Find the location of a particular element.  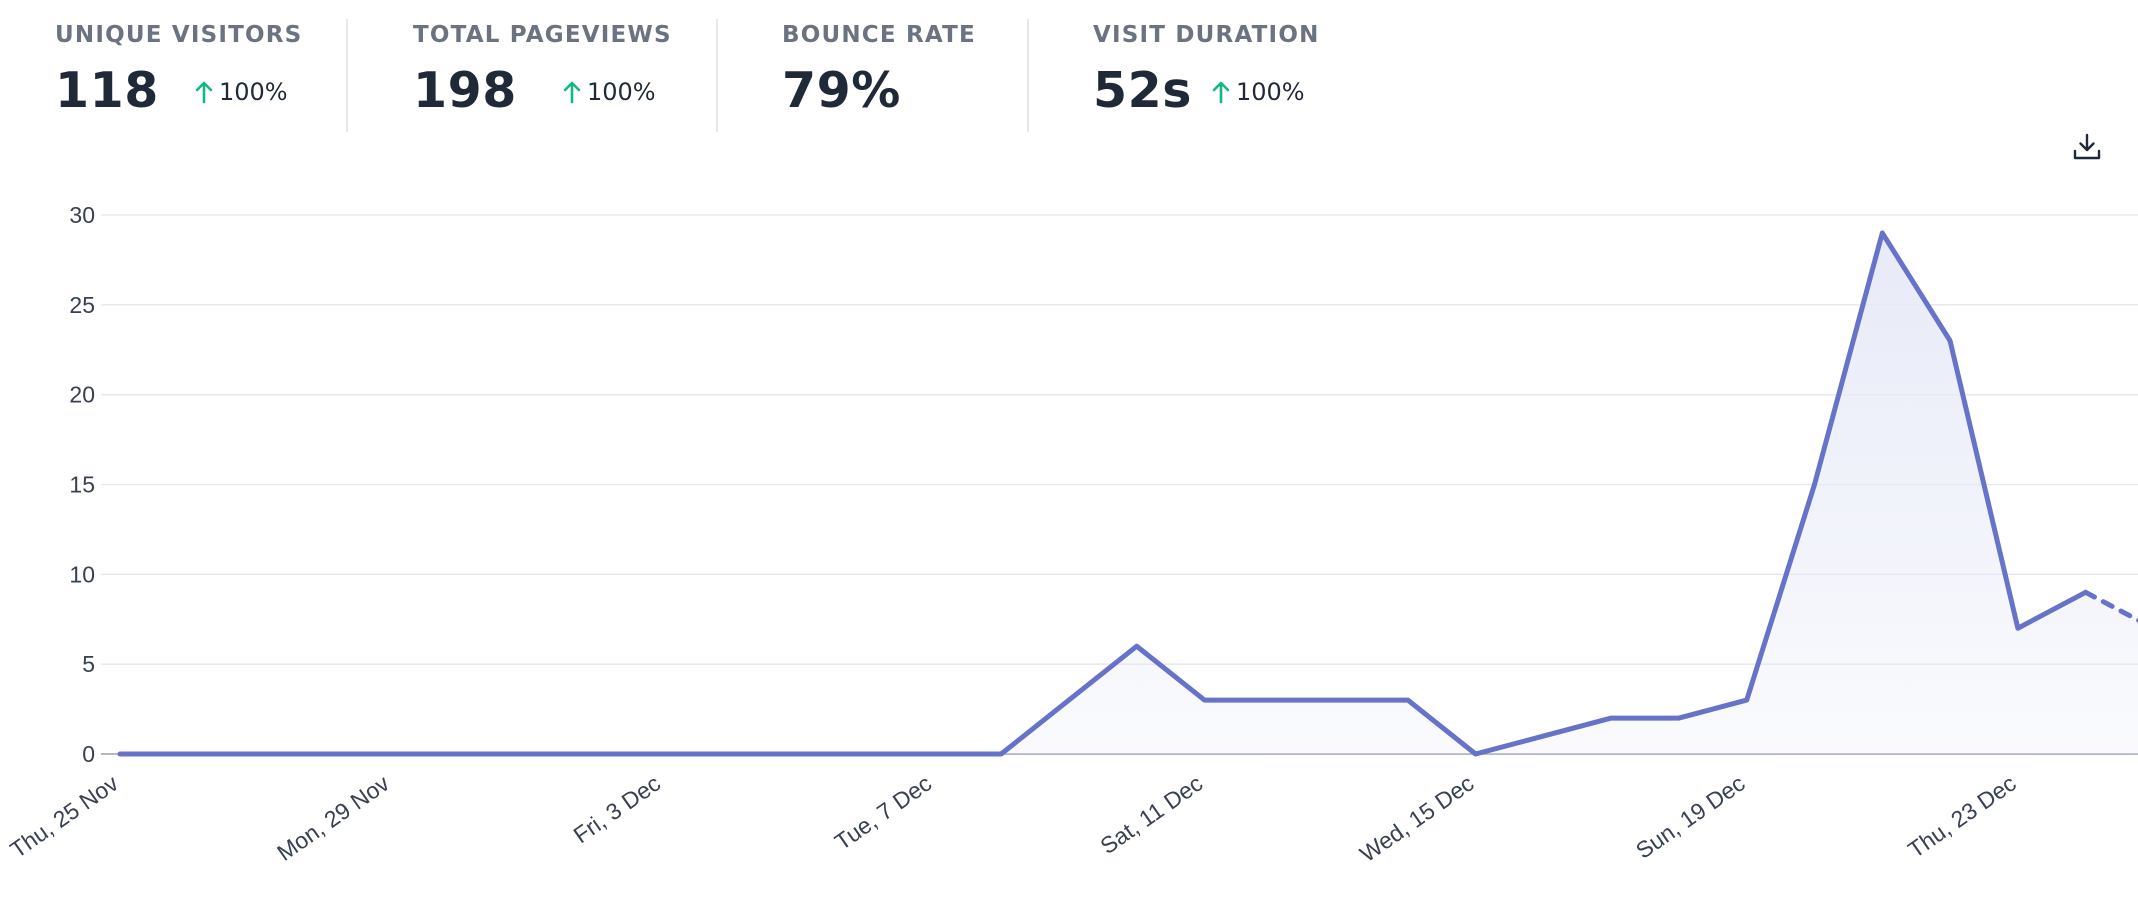

y-tick-label: 20 is located at coordinates (82, 395).